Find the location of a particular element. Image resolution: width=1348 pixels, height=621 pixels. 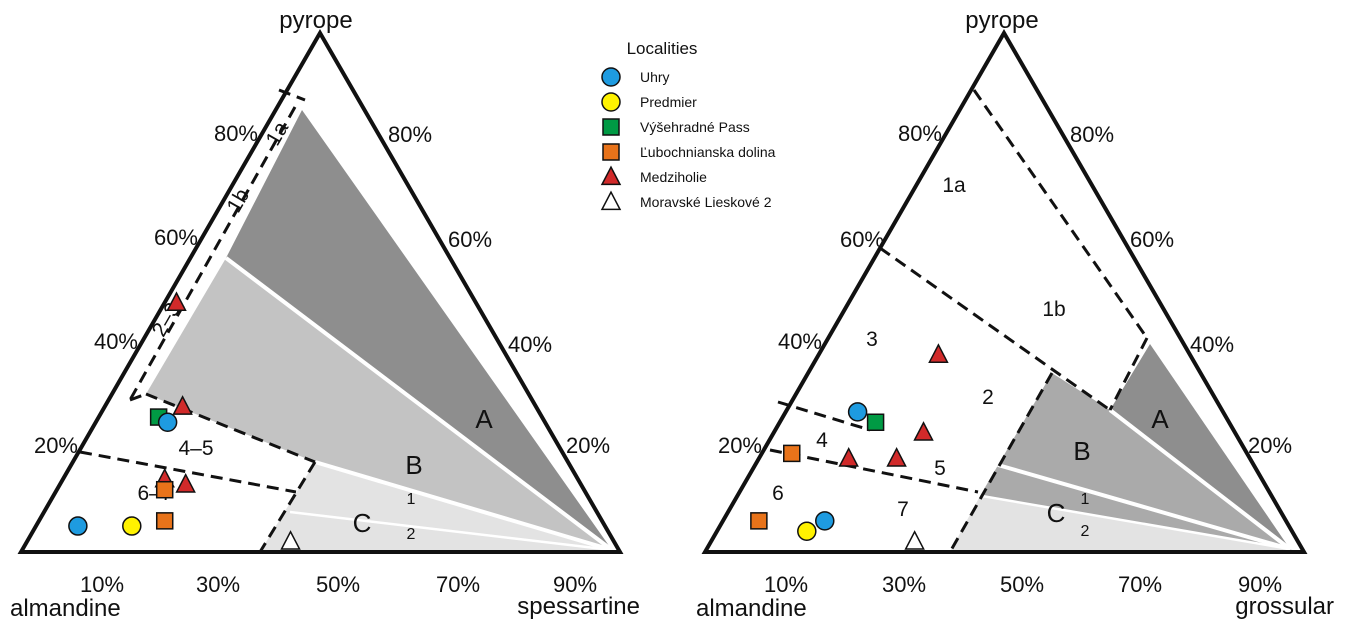

field-label-a-right: A is located at coordinates (1160, 419).